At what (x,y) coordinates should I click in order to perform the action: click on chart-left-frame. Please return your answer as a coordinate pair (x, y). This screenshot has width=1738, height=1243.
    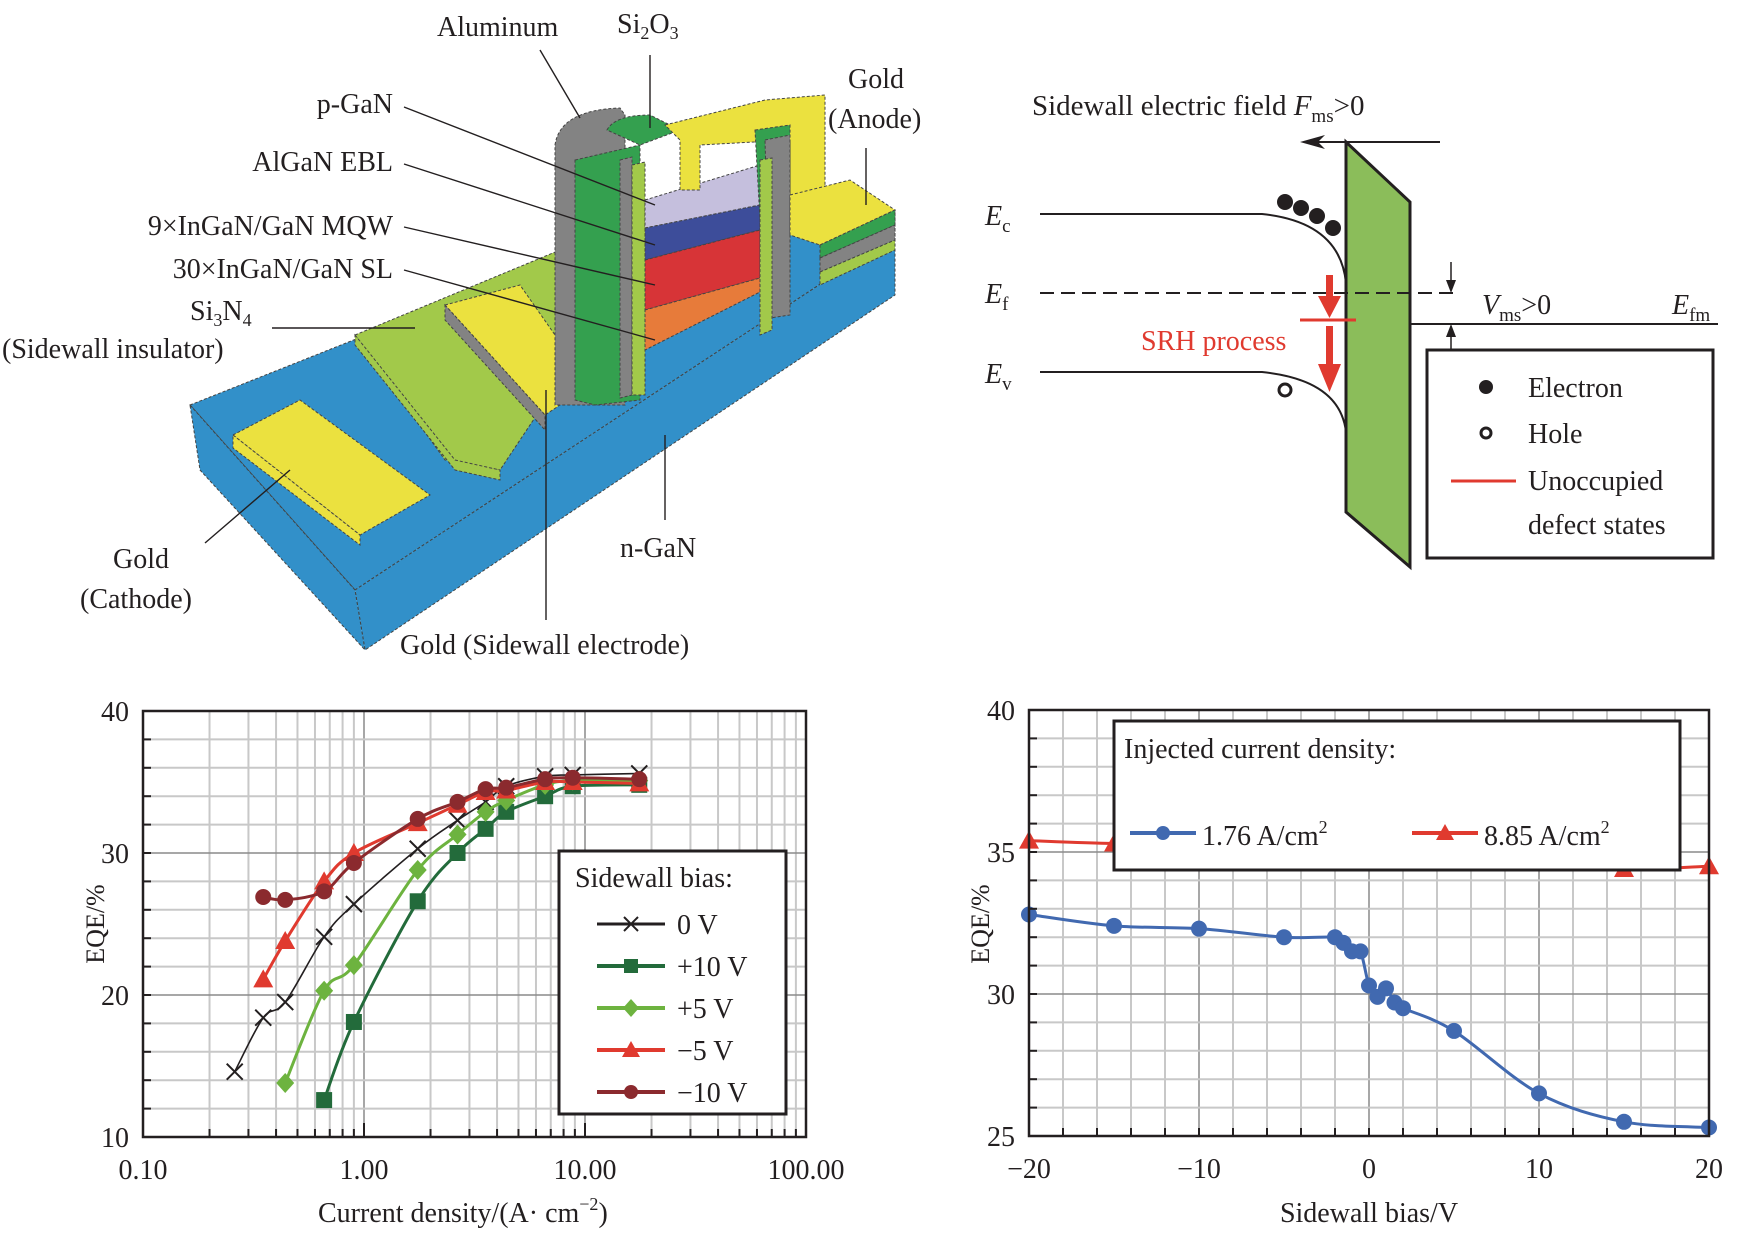
    Looking at the image, I should click on (474, 924).